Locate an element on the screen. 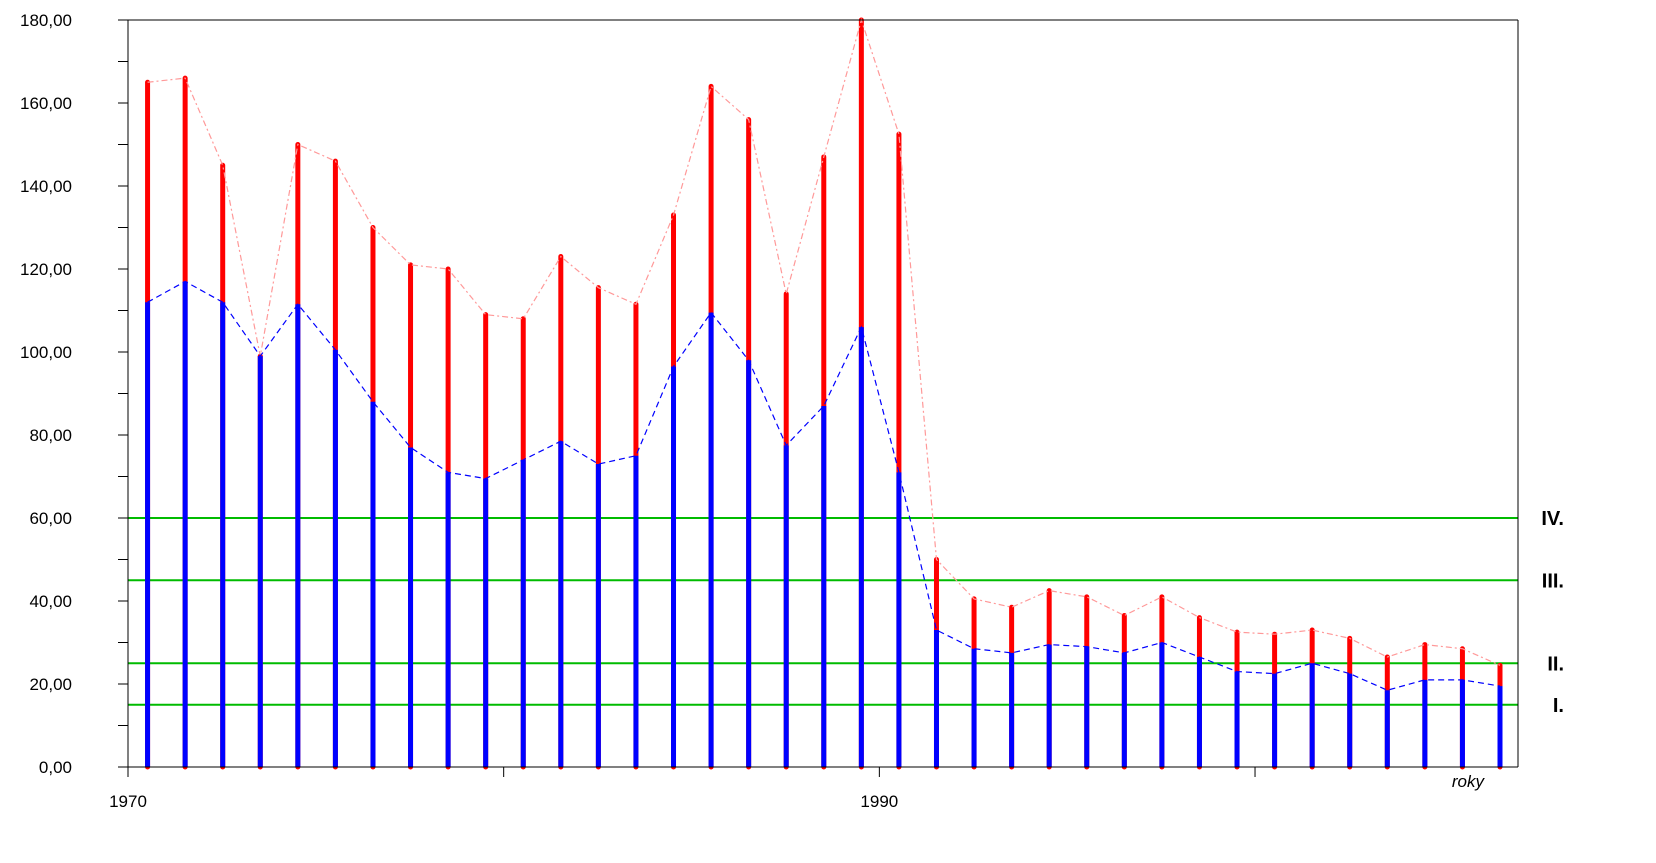 This screenshot has height=863, width=1656. y-tick-label: 0,00 is located at coordinates (55, 767).